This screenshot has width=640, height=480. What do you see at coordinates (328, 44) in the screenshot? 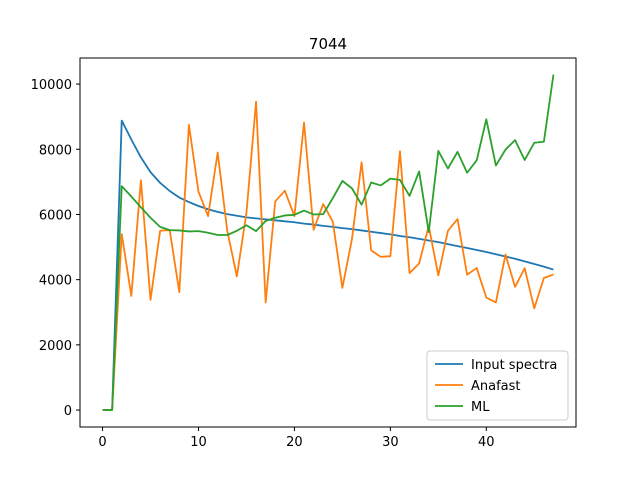
I see `chart-title: 7044` at bounding box center [328, 44].